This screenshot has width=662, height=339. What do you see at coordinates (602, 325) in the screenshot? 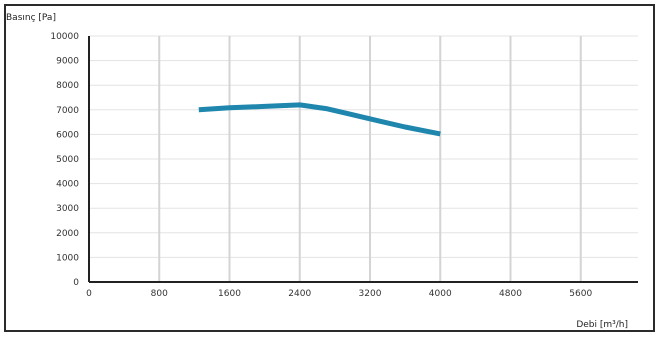
I see `x-axis-title: Debi [m³/h]` at bounding box center [602, 325].